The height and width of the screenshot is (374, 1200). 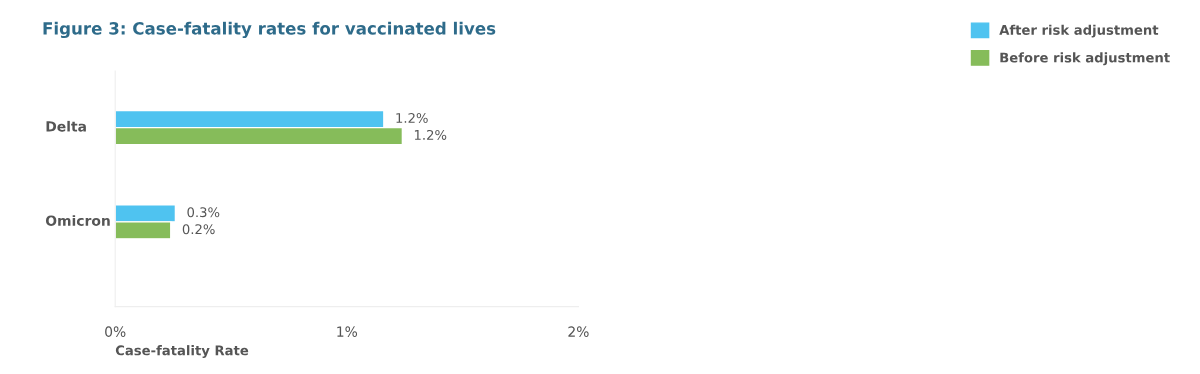 I want to click on legend-label: After risk adjustment, so click(x=1079, y=31).